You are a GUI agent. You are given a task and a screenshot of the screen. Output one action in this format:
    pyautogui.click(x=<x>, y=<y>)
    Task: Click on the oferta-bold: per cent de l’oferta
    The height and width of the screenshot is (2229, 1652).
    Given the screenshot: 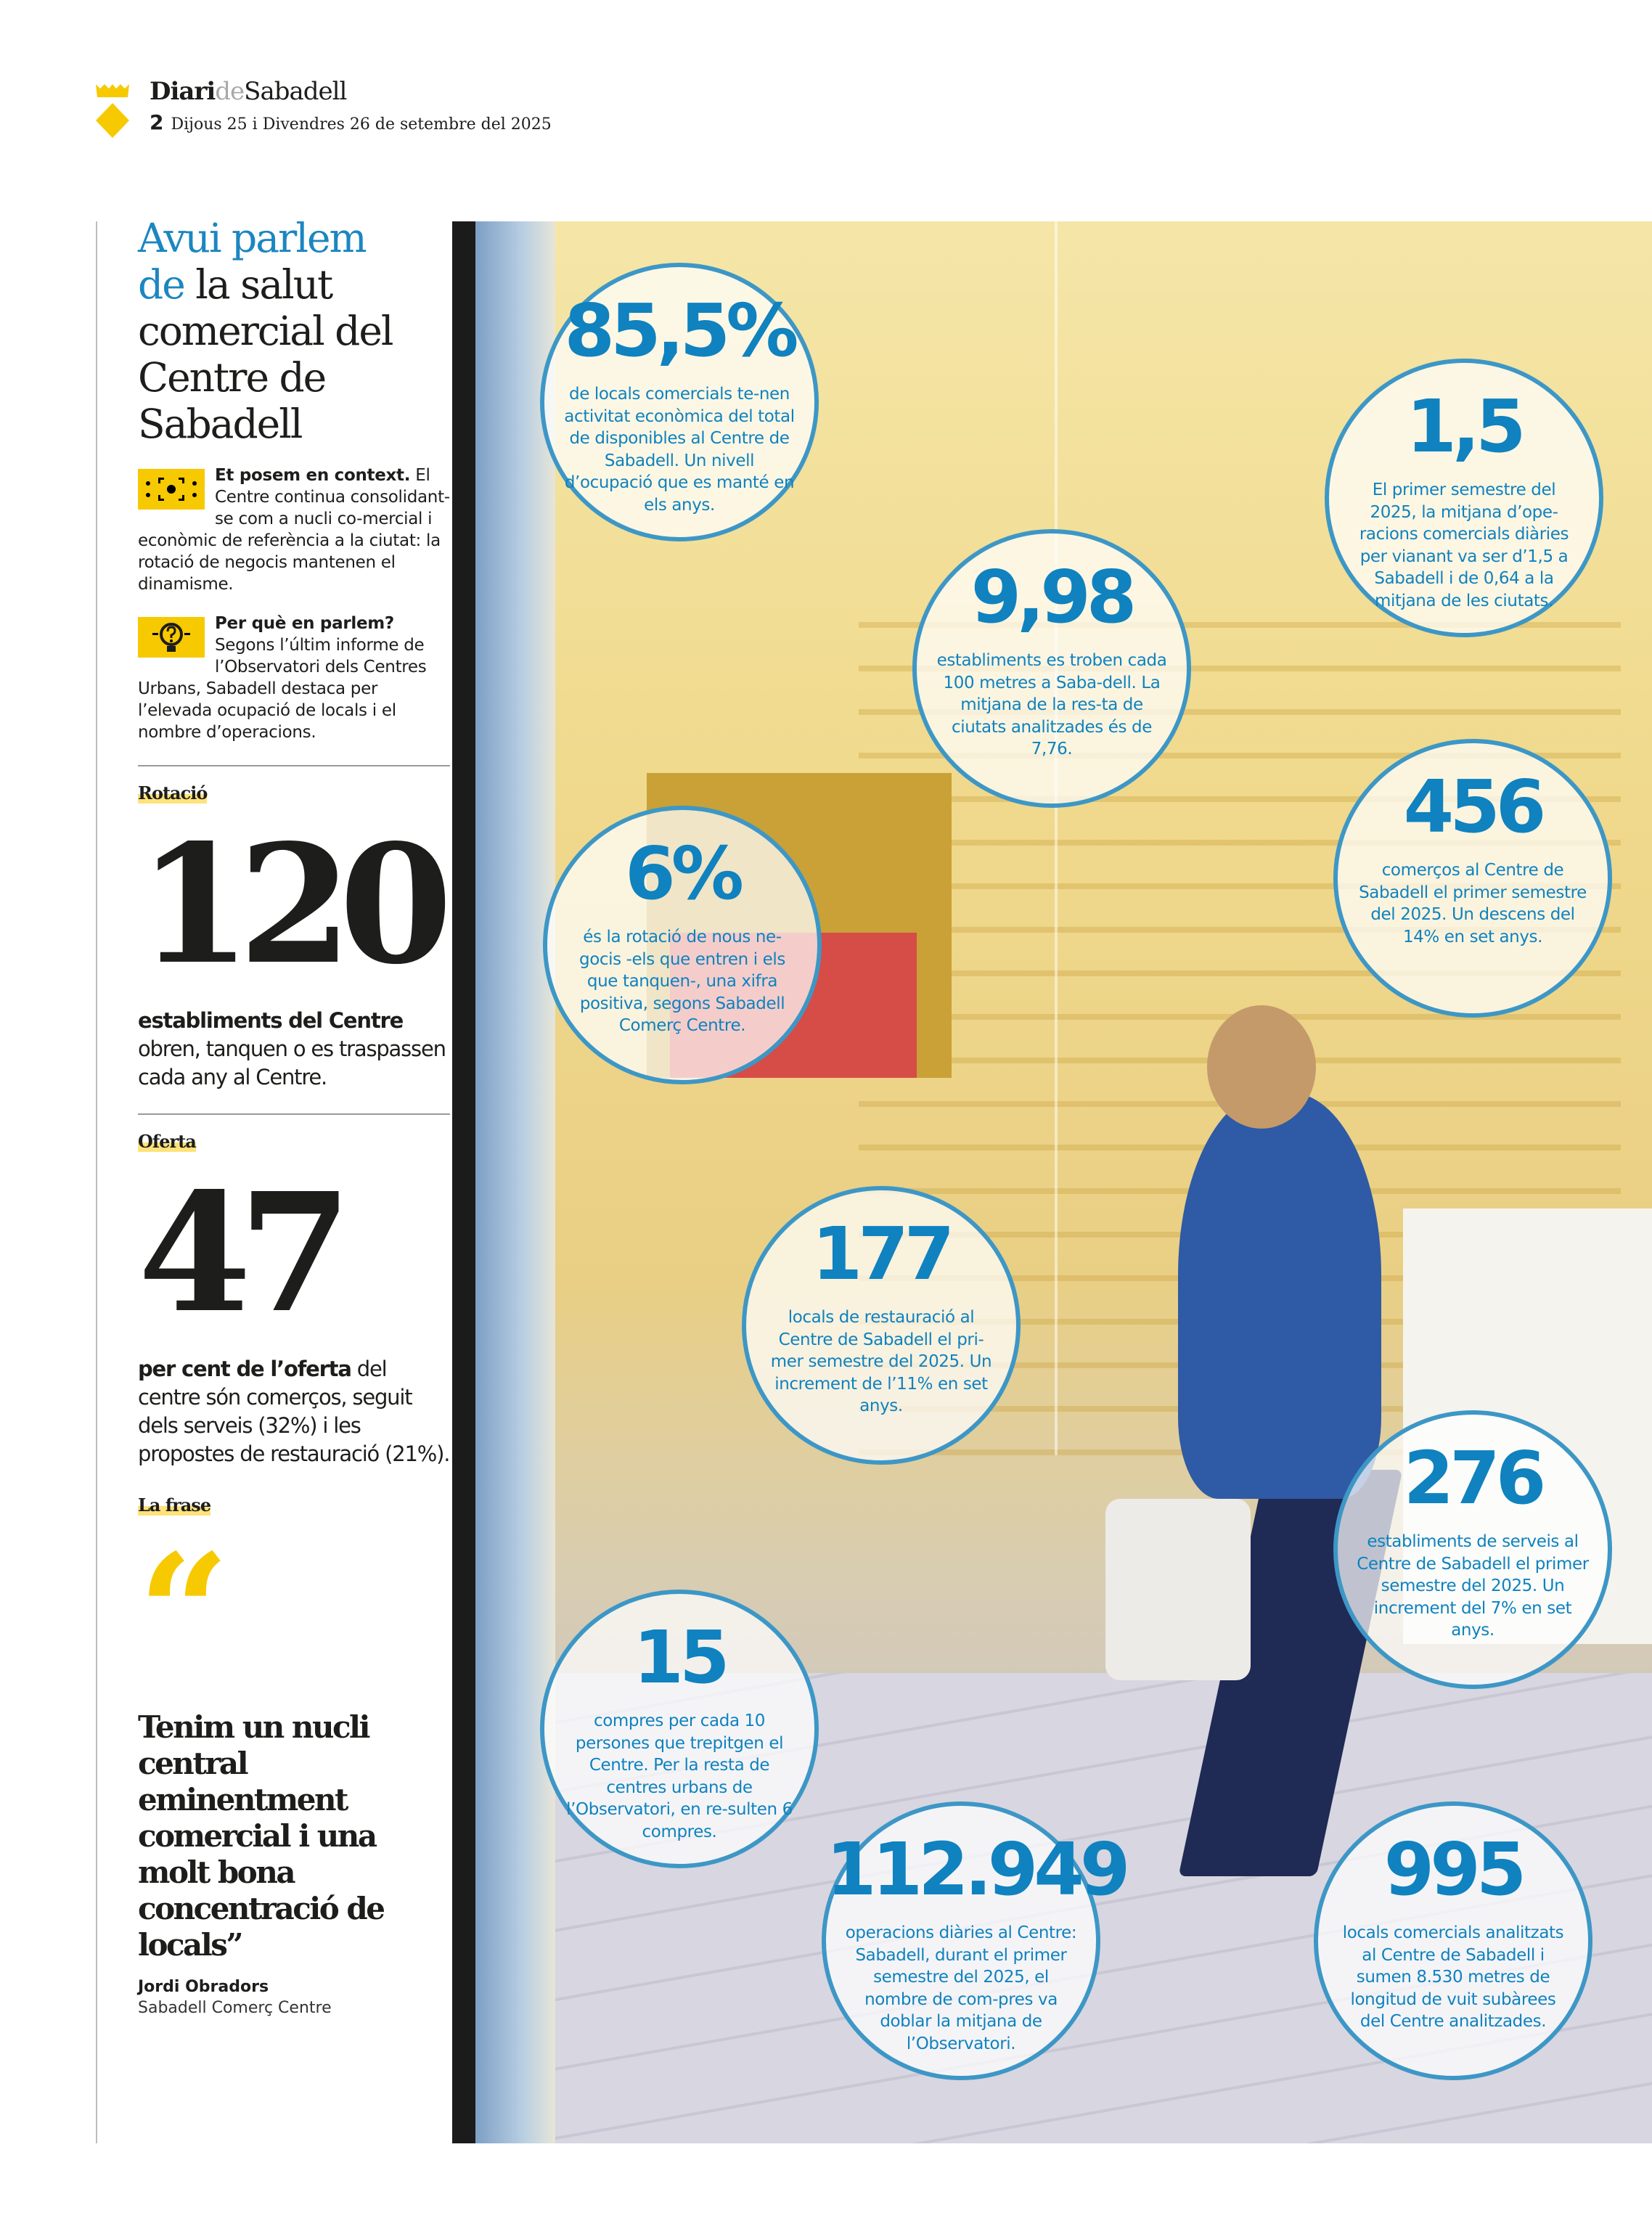 What is the action you would take?
    pyautogui.click(x=245, y=1369)
    